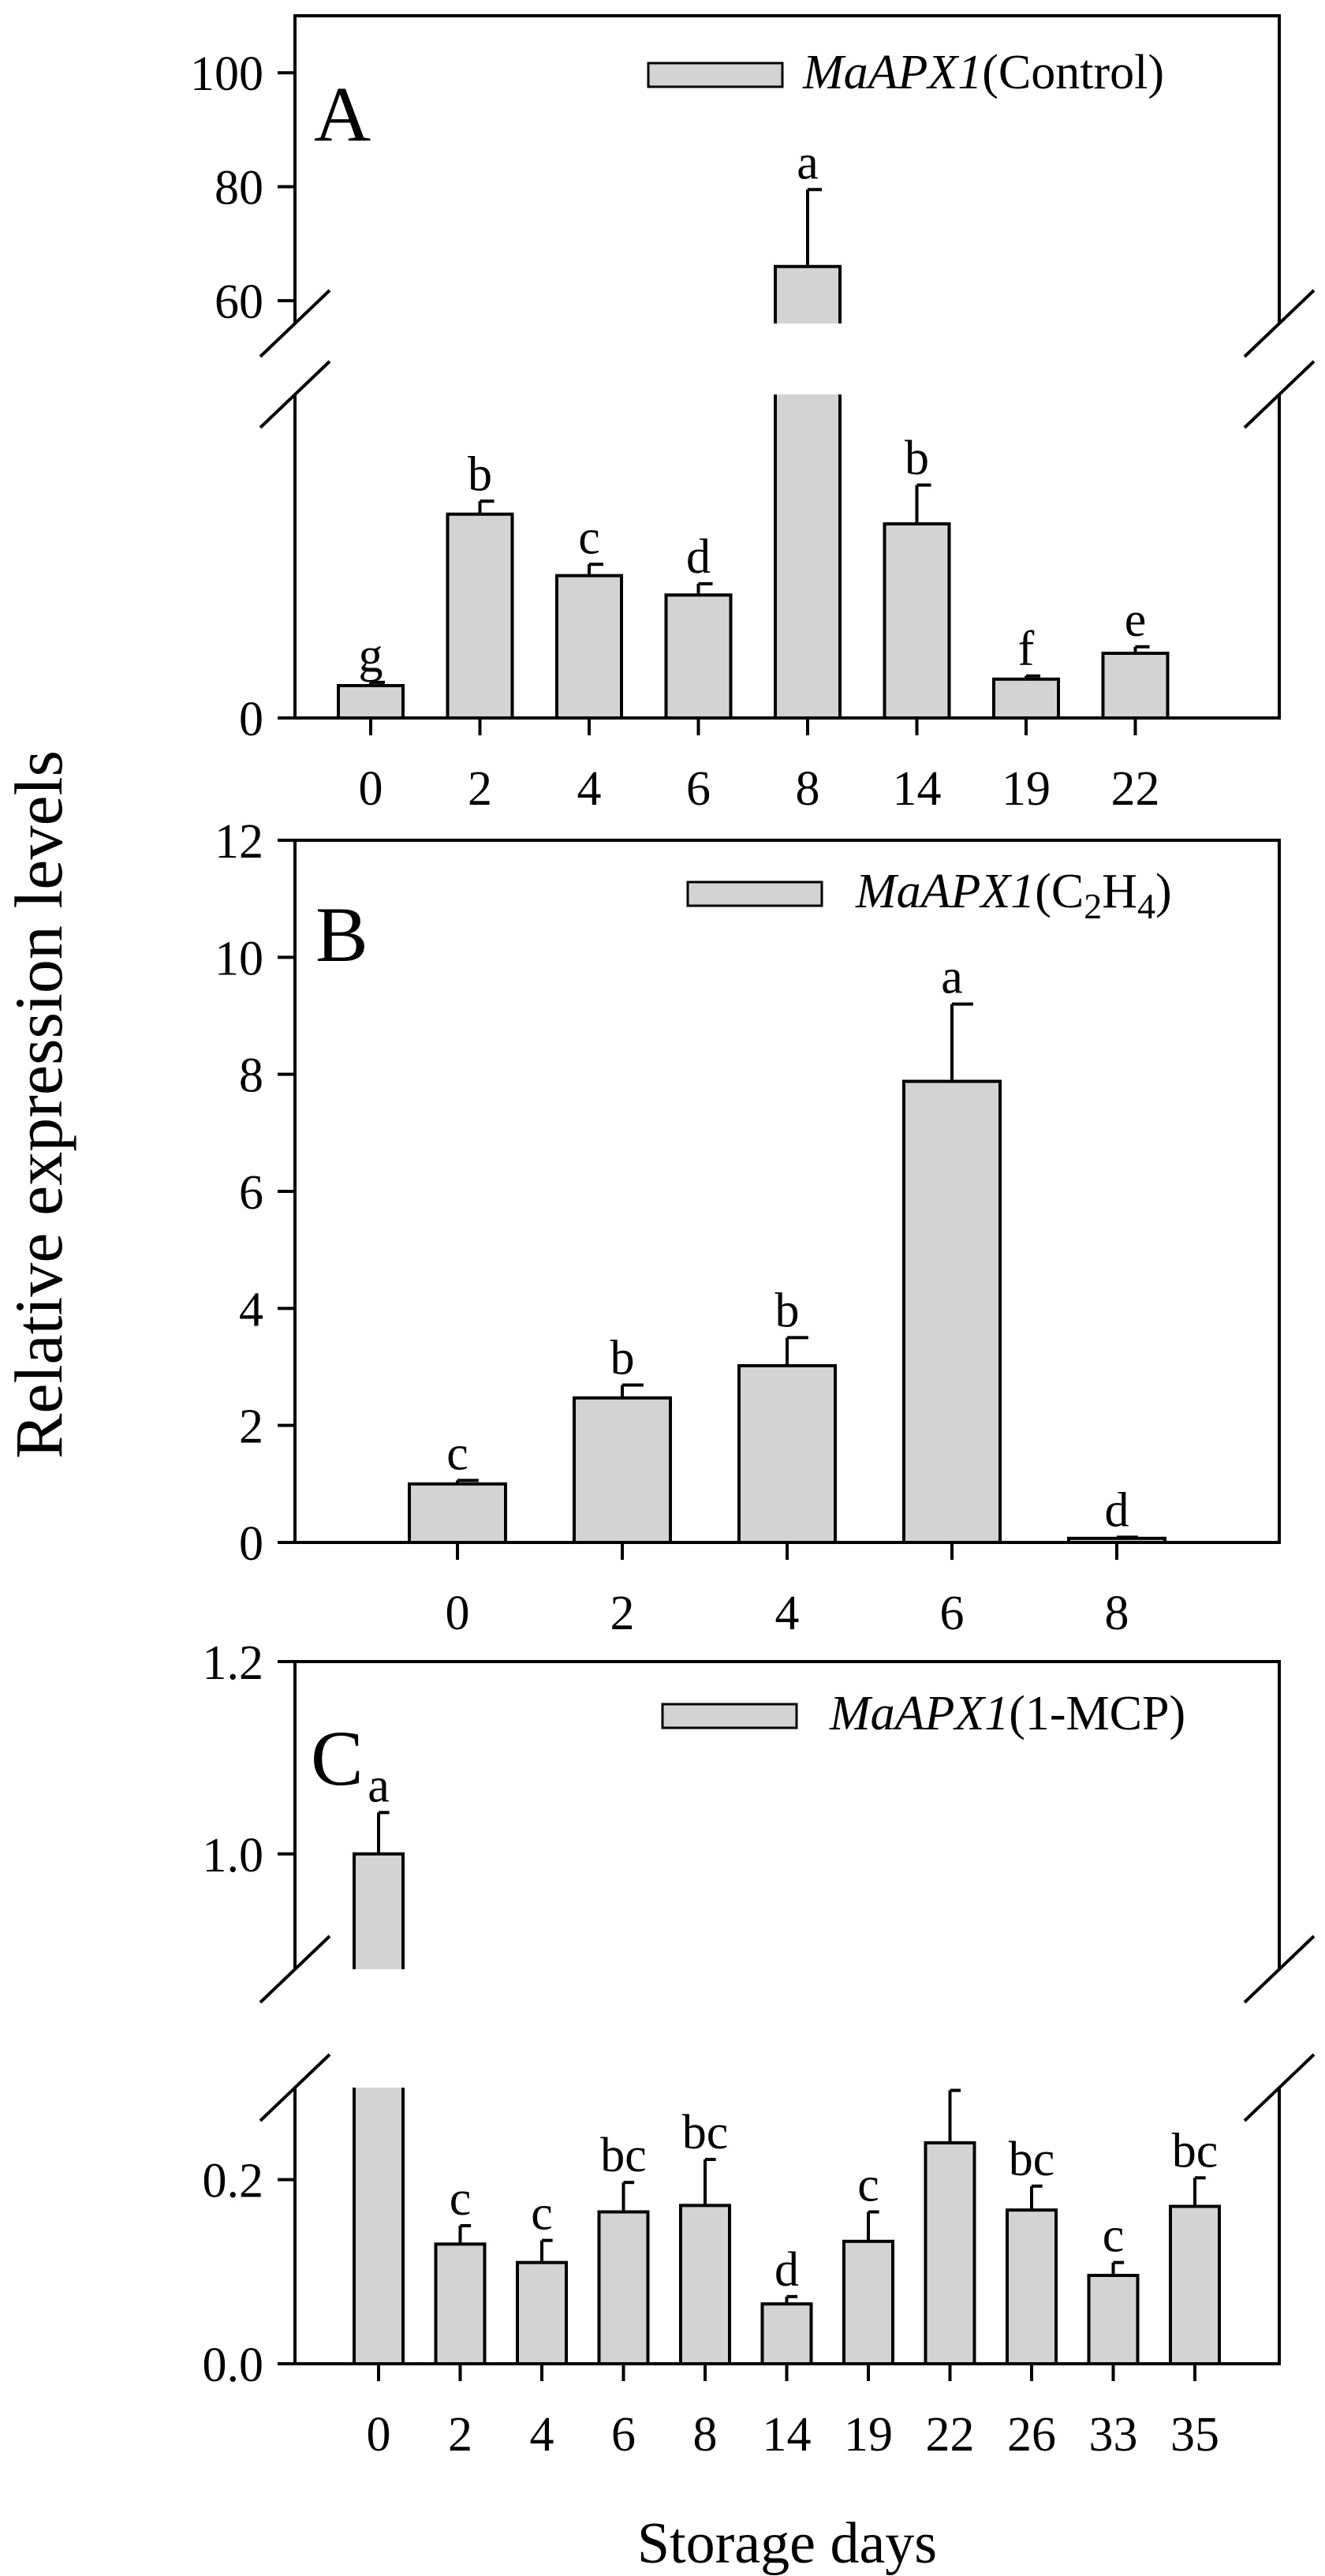  I want to click on panel-c-xtick-label: 8, so click(705, 2435).